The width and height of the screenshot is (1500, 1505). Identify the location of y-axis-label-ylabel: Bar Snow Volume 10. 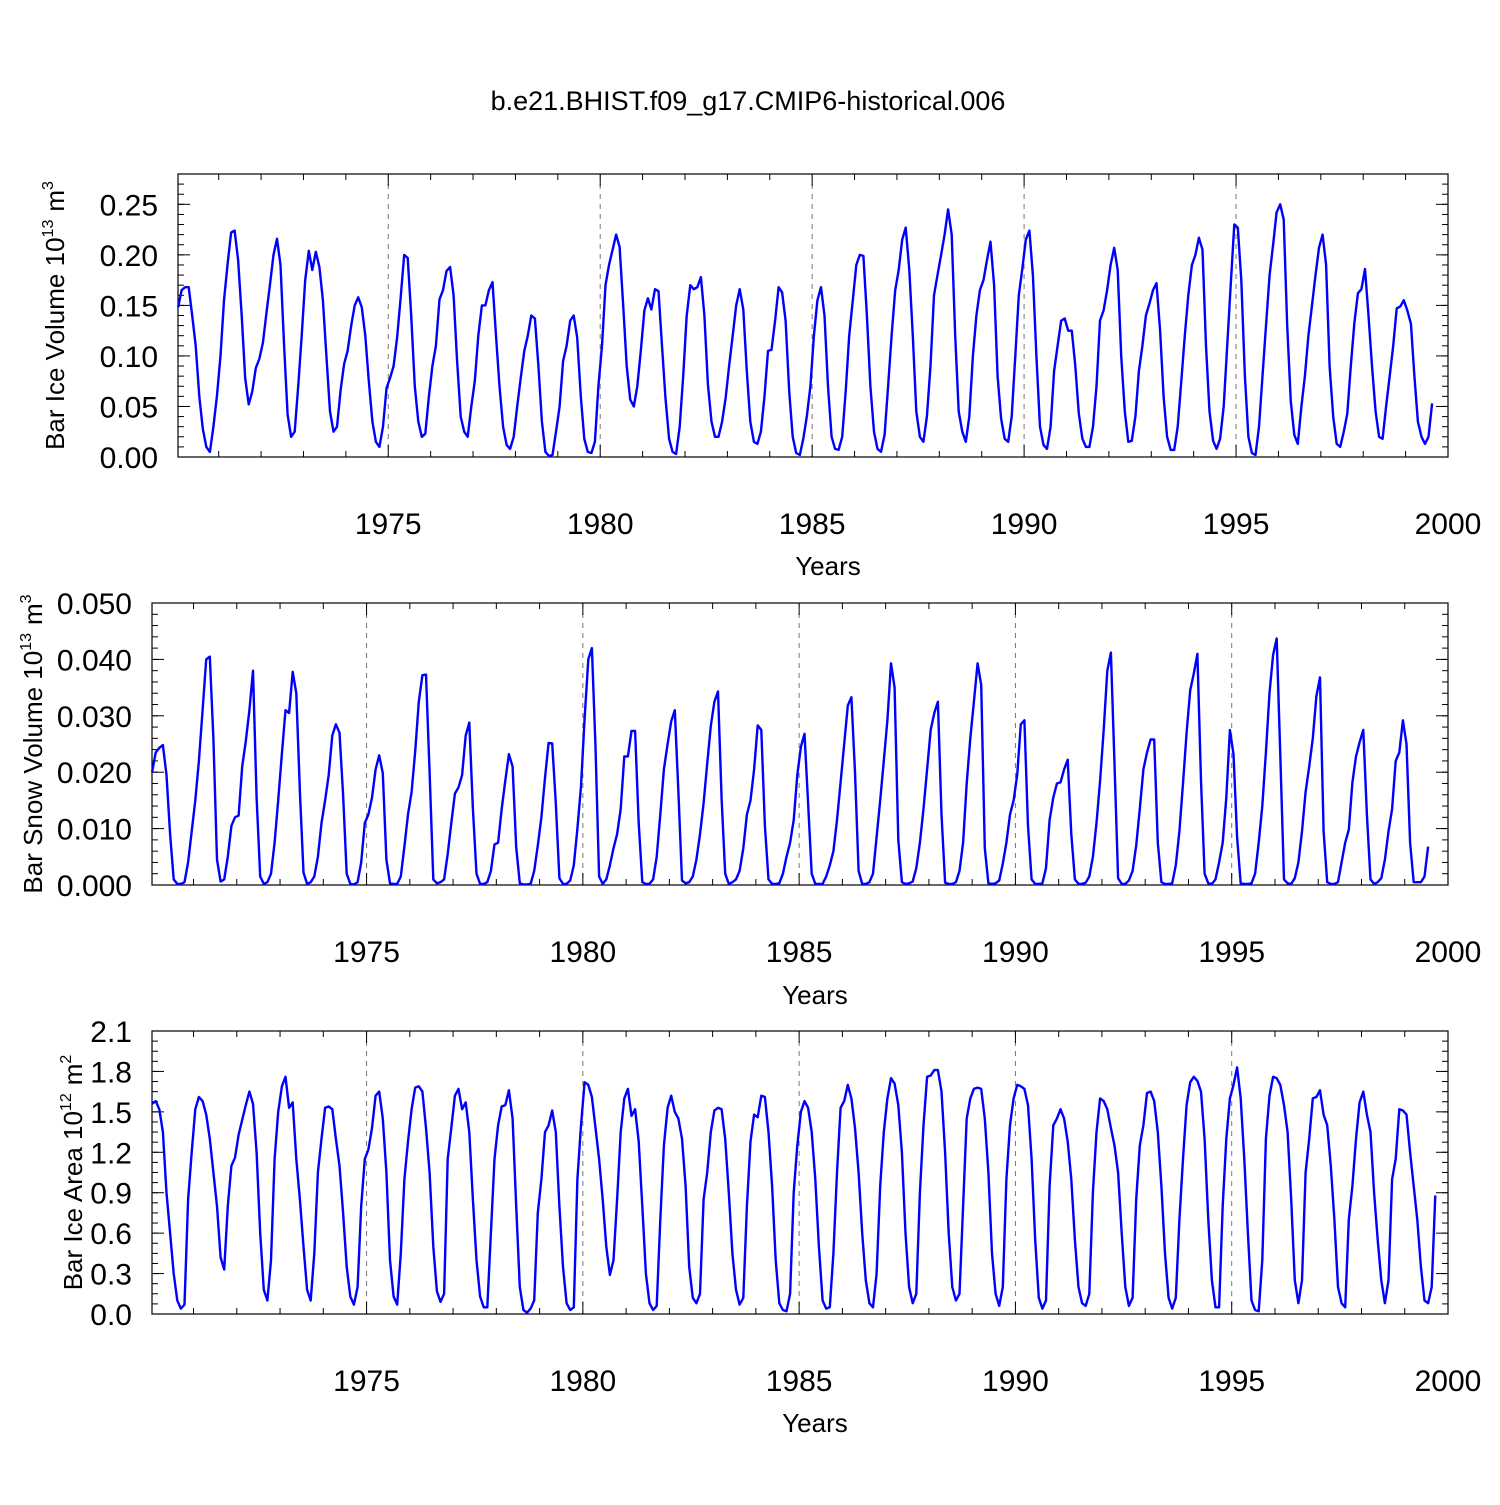
(33, 772).